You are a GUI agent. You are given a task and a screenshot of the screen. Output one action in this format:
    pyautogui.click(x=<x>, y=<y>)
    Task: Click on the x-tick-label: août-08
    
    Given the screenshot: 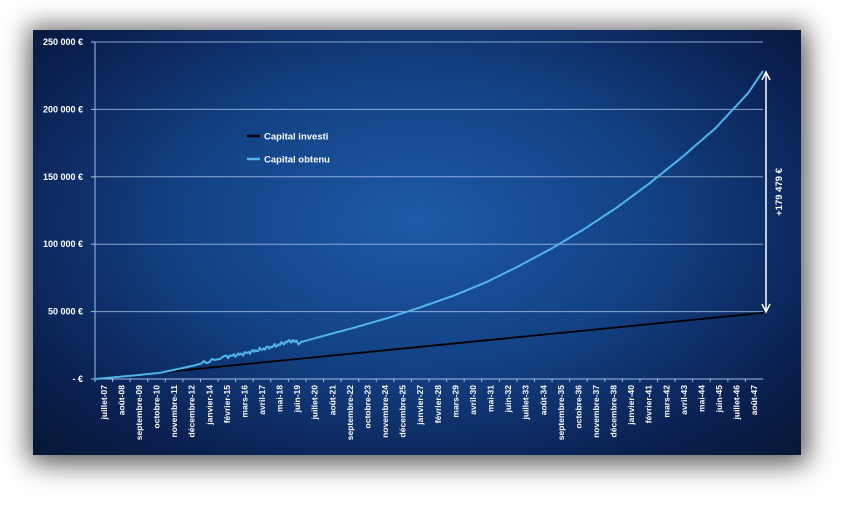 What is the action you would take?
    pyautogui.click(x=121, y=400)
    